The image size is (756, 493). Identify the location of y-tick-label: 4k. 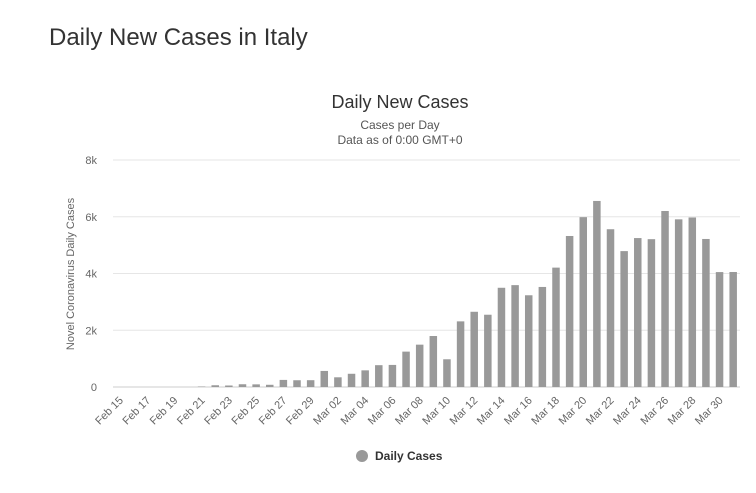
(91, 275).